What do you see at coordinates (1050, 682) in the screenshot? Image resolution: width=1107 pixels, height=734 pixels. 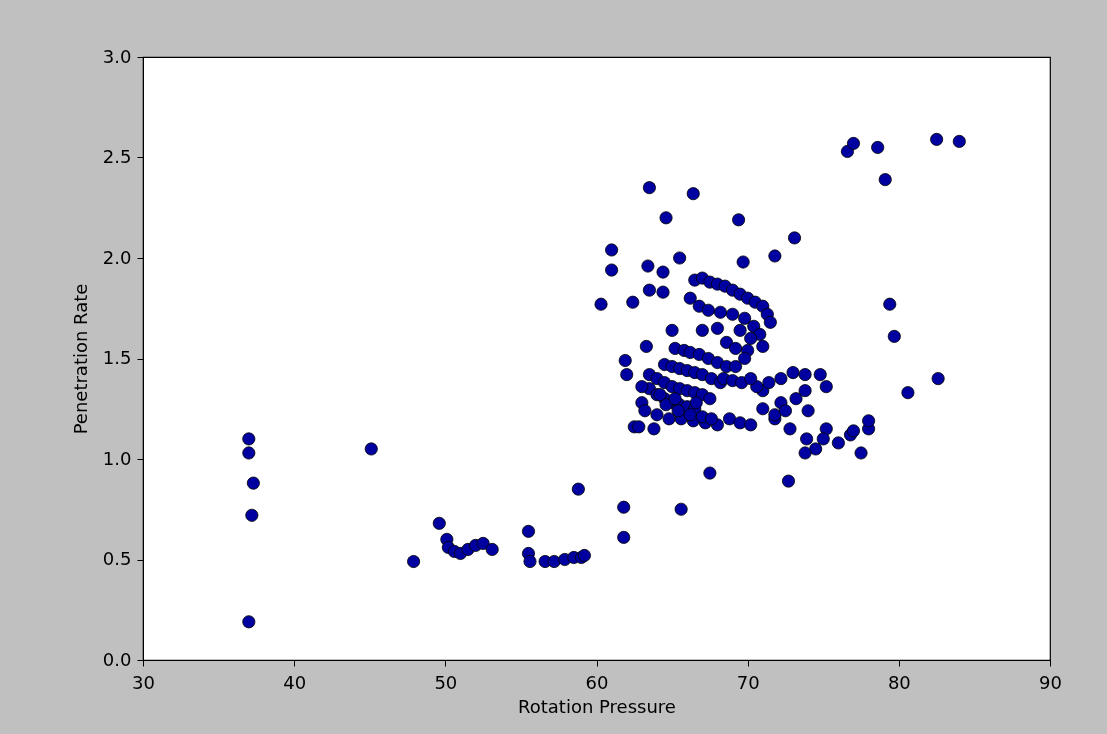 I see `x-tick-label: 90` at bounding box center [1050, 682].